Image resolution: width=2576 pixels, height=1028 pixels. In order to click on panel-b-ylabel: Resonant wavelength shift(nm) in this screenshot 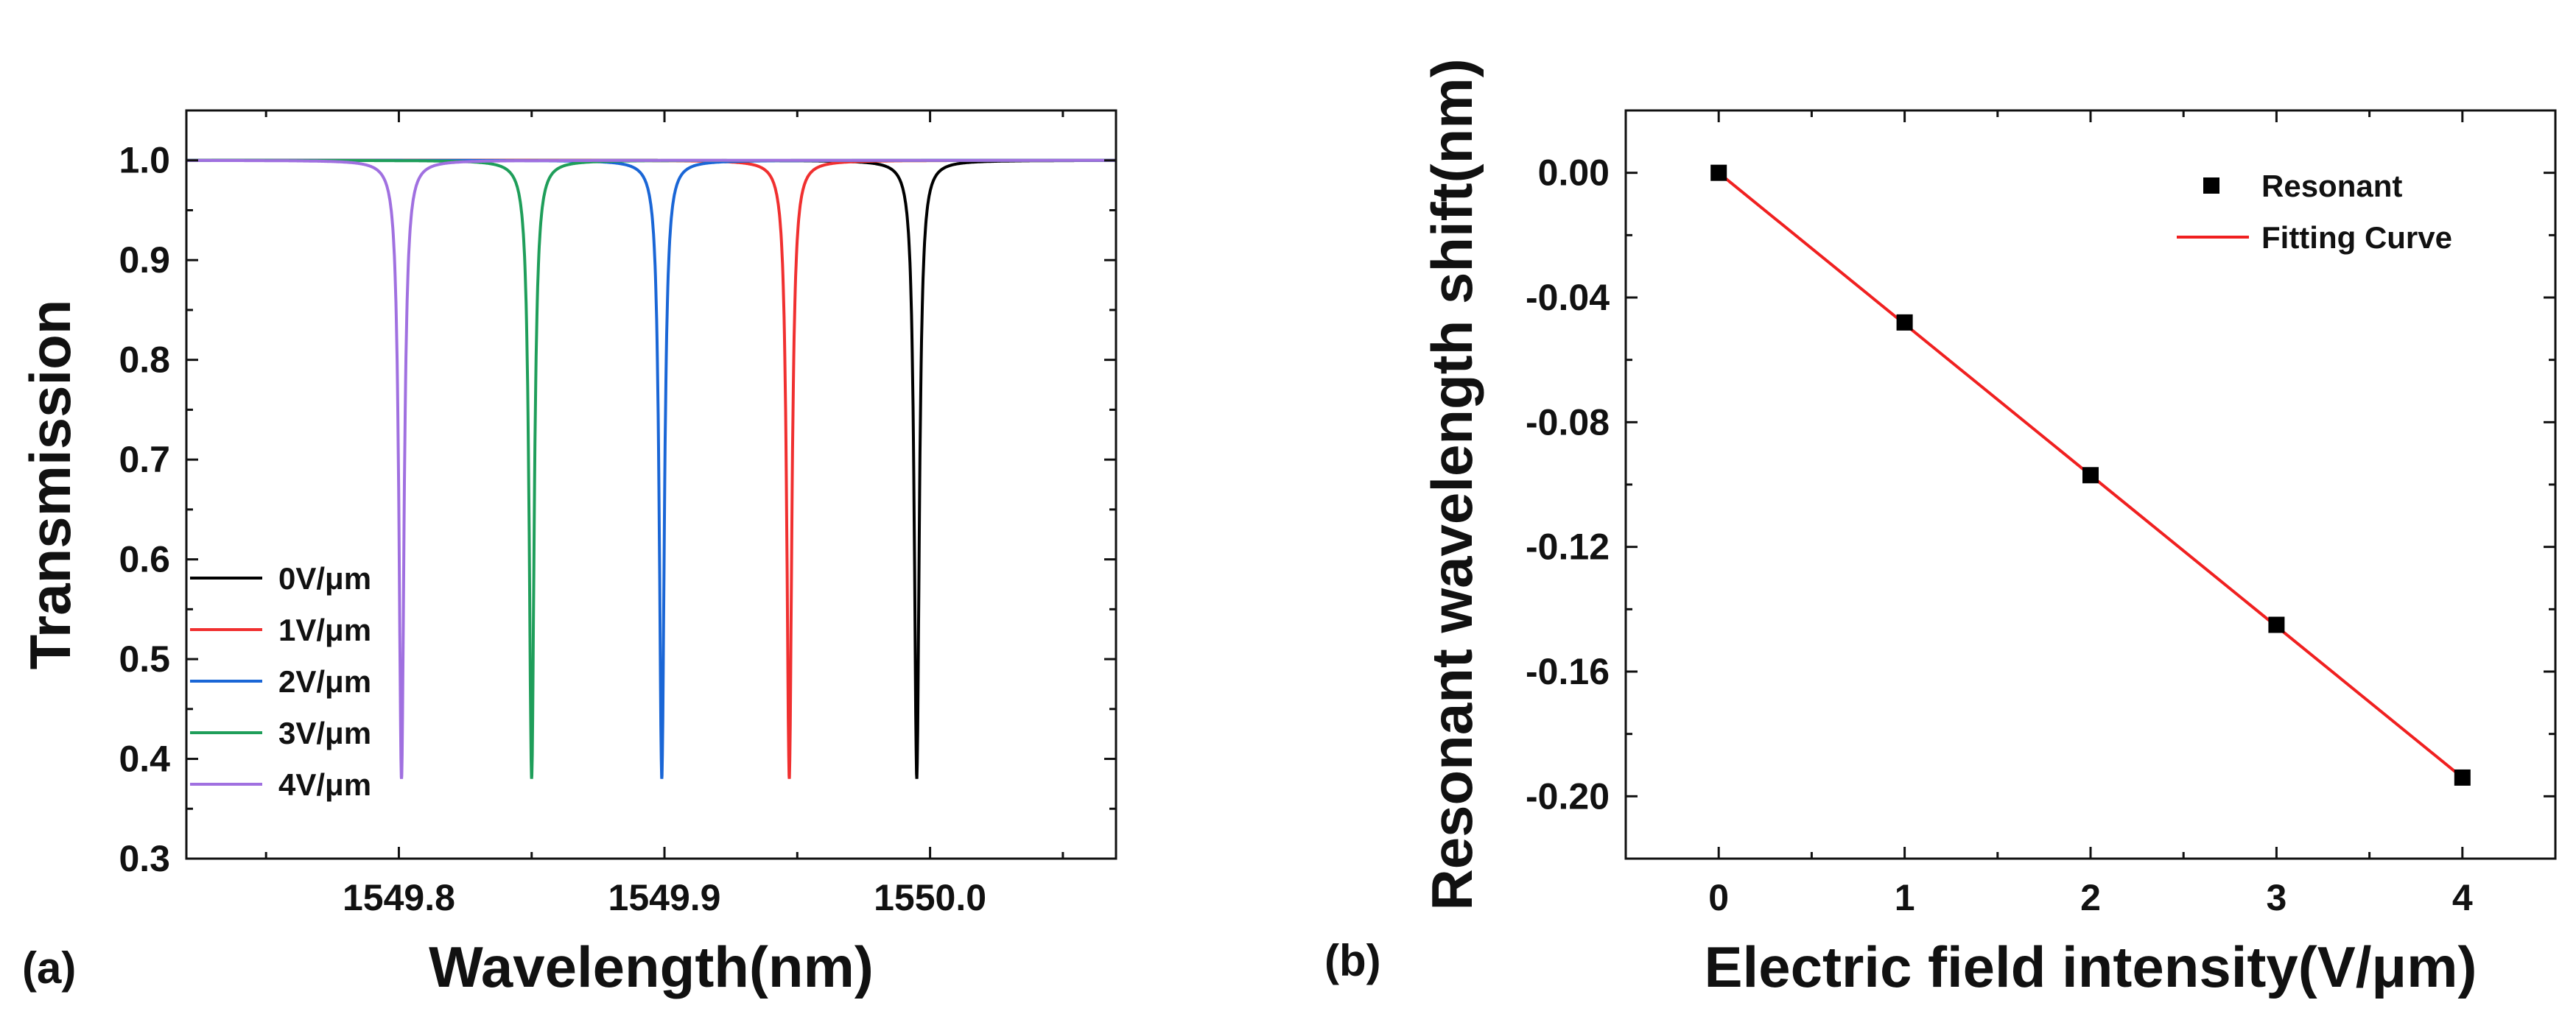, I will do `click(1451, 484)`.